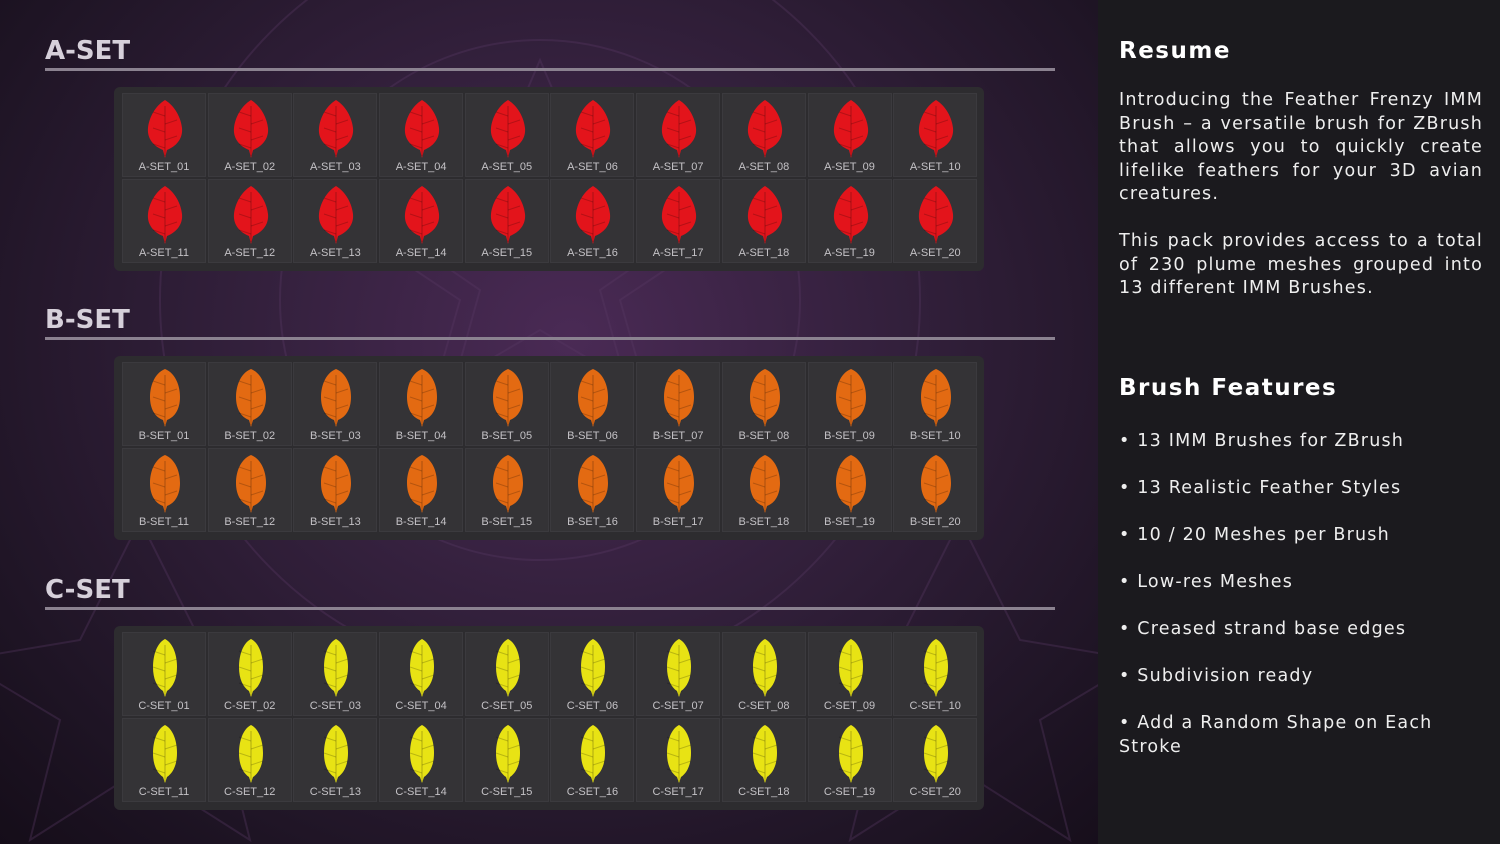 The image size is (1500, 844). I want to click on brush-thumbnail: C-SET_20, so click(935, 760).